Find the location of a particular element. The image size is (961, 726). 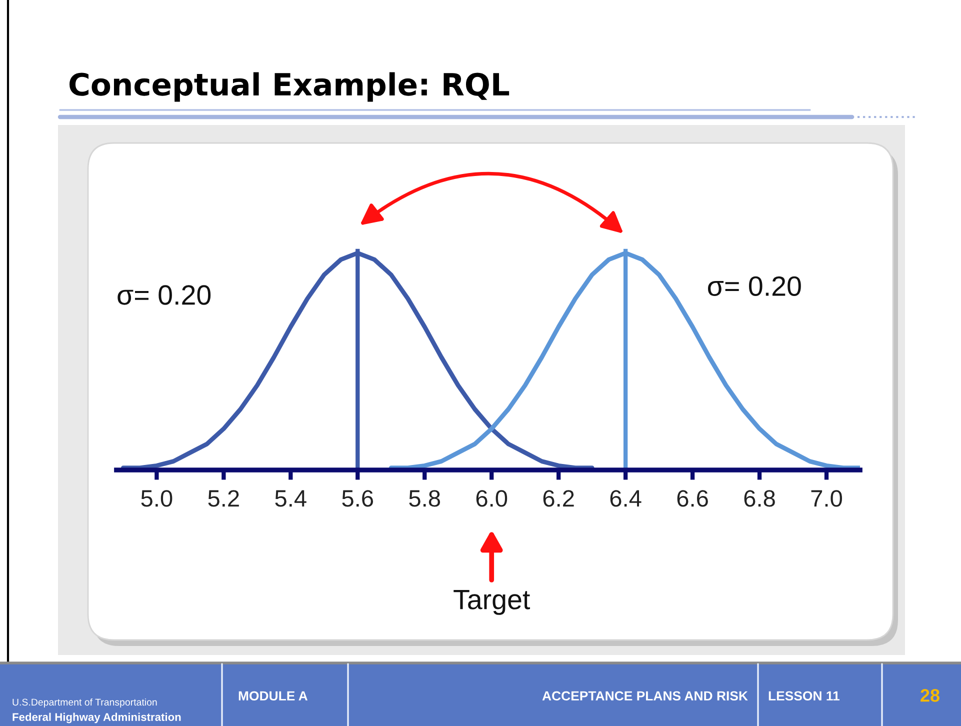

x-tick-label: 5.0 is located at coordinates (156, 498).